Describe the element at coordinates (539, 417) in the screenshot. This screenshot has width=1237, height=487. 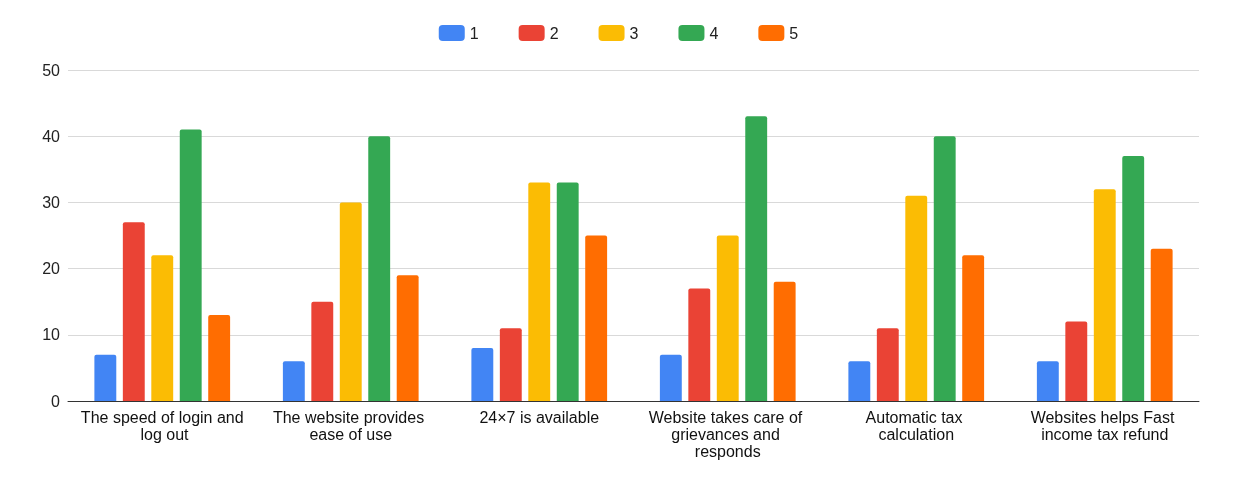
I see `x-tick-label: 24×7 is available` at that location.